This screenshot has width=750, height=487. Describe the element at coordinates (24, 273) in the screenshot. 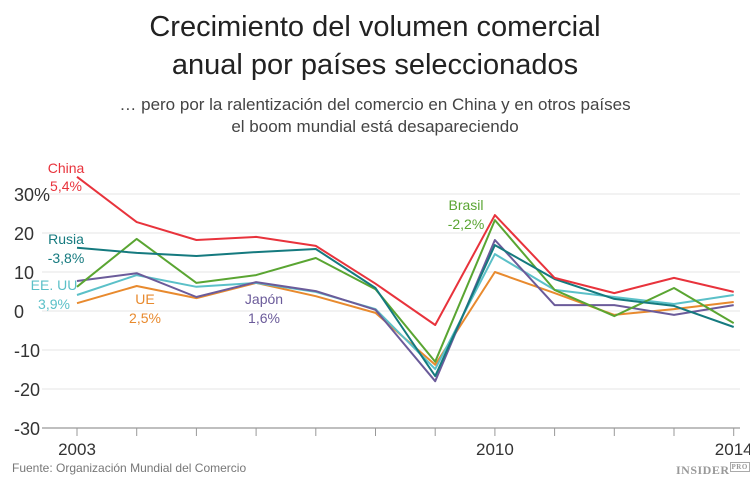

I see `y-tick-label: 10` at that location.